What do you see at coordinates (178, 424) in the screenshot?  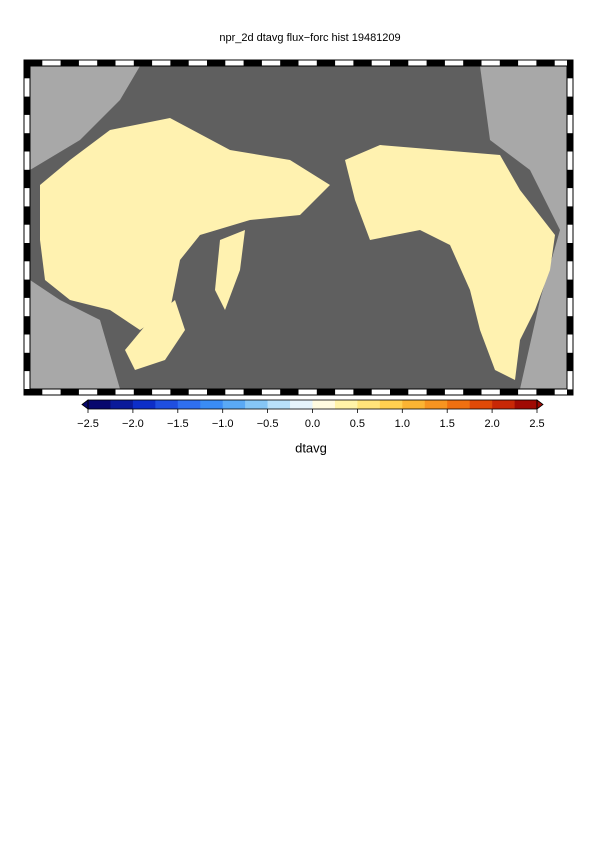 I see `colorbar-tick-label: −1.5` at bounding box center [178, 424].